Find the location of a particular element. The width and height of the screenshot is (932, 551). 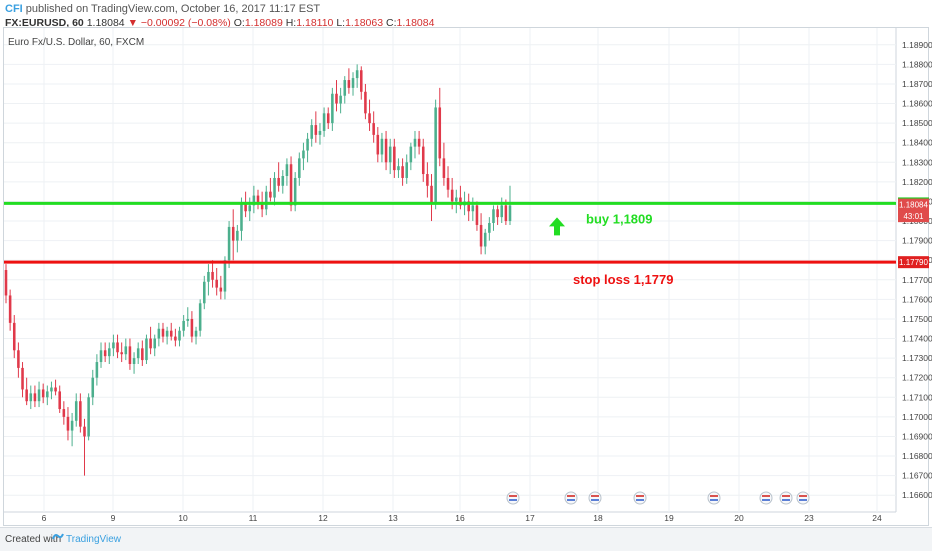

last-price: 1.18084 is located at coordinates (105, 23).